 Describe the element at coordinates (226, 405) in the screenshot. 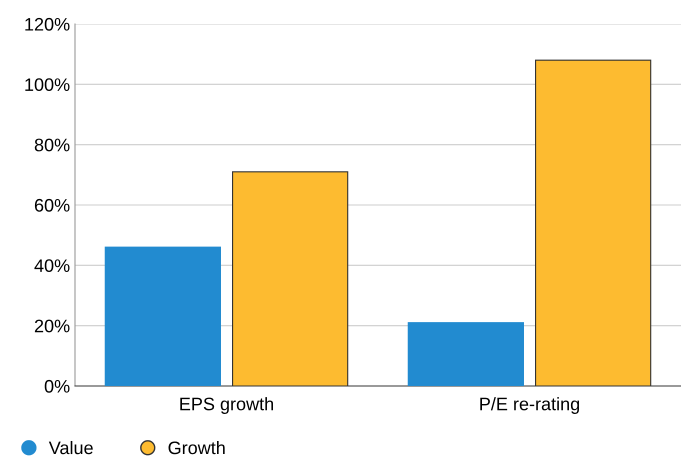

I see `x-tick-label: EPS growth` at that location.